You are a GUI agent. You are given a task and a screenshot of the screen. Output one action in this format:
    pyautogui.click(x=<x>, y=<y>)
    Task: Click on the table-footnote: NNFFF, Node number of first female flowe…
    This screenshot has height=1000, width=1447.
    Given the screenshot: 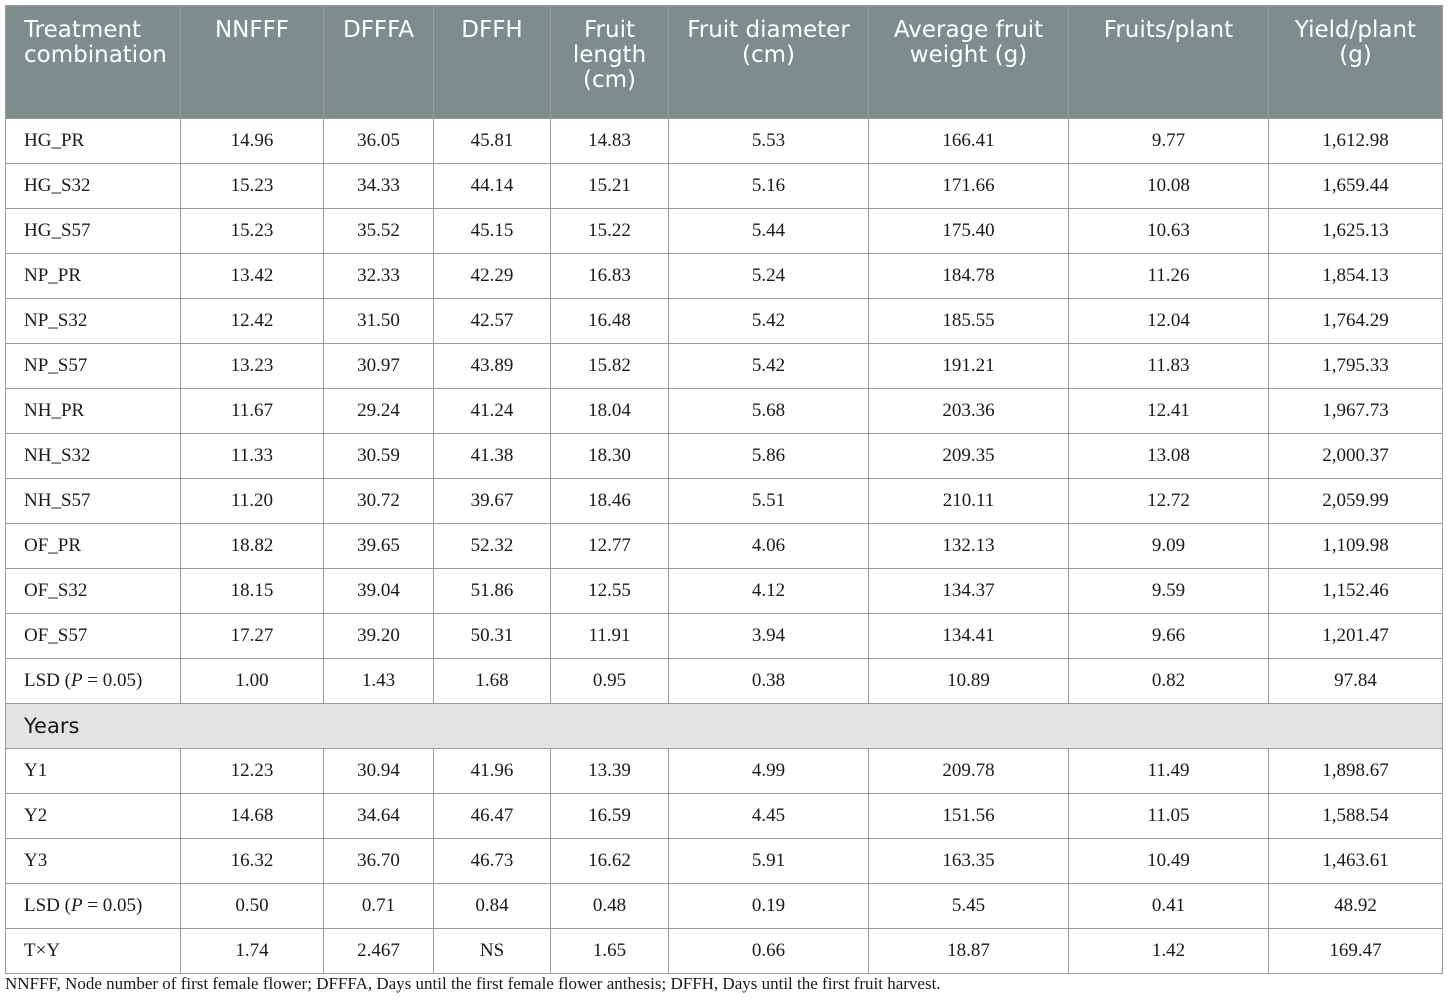 What is the action you would take?
    pyautogui.click(x=473, y=983)
    